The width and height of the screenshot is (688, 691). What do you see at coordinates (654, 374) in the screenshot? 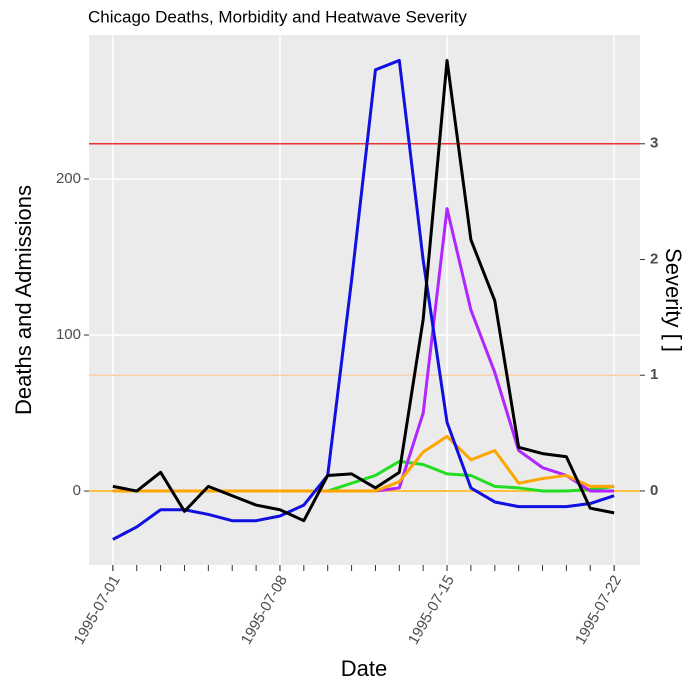
I see `y2-tick-label: 1` at bounding box center [654, 374].